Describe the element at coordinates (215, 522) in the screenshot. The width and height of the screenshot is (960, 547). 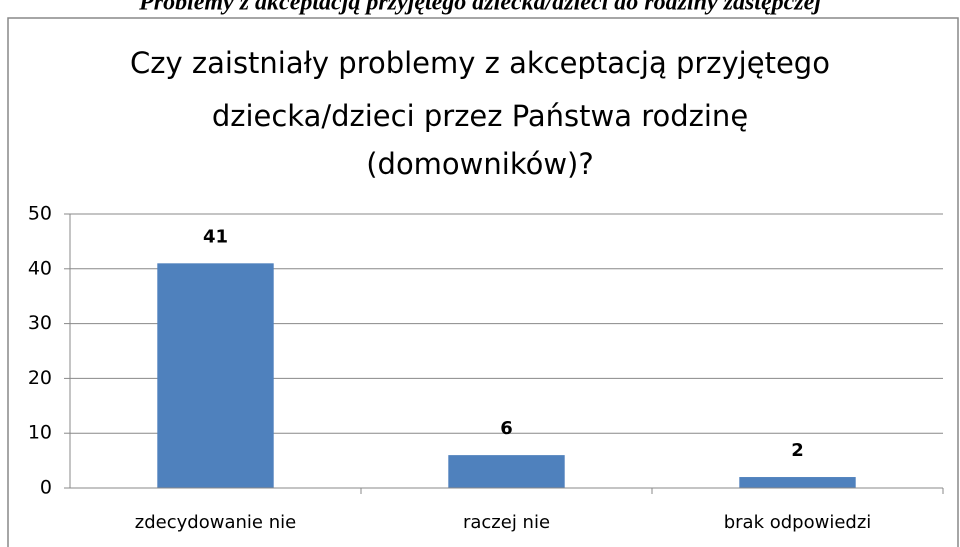
I see `x-tick-label: zdecydowanie nie` at that location.